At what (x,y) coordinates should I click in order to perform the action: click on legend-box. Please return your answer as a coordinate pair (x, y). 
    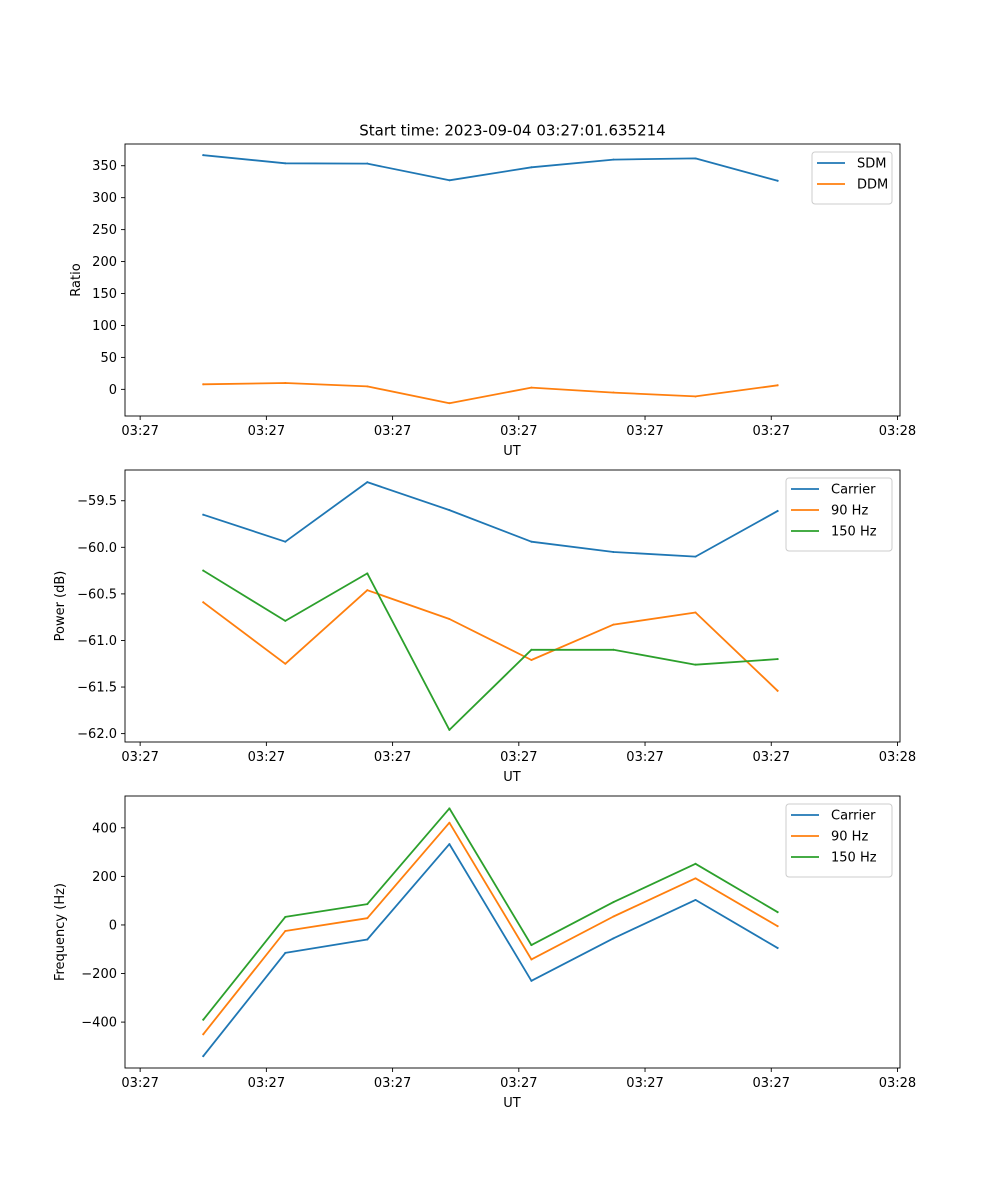
    Looking at the image, I should click on (839, 840).